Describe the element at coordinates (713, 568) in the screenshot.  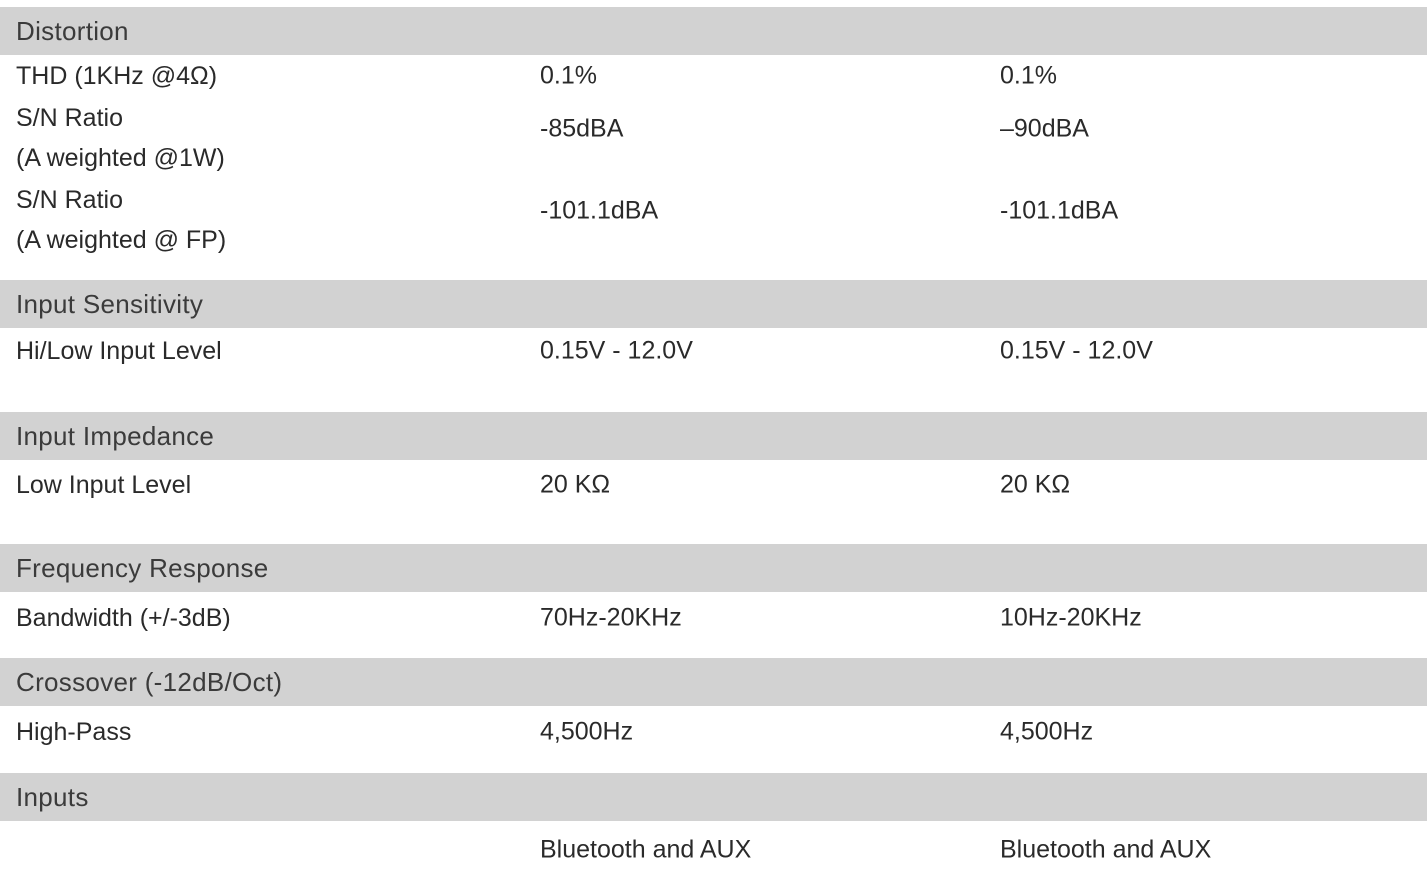
I see `section-header-frequency-response: Frequency Response` at that location.